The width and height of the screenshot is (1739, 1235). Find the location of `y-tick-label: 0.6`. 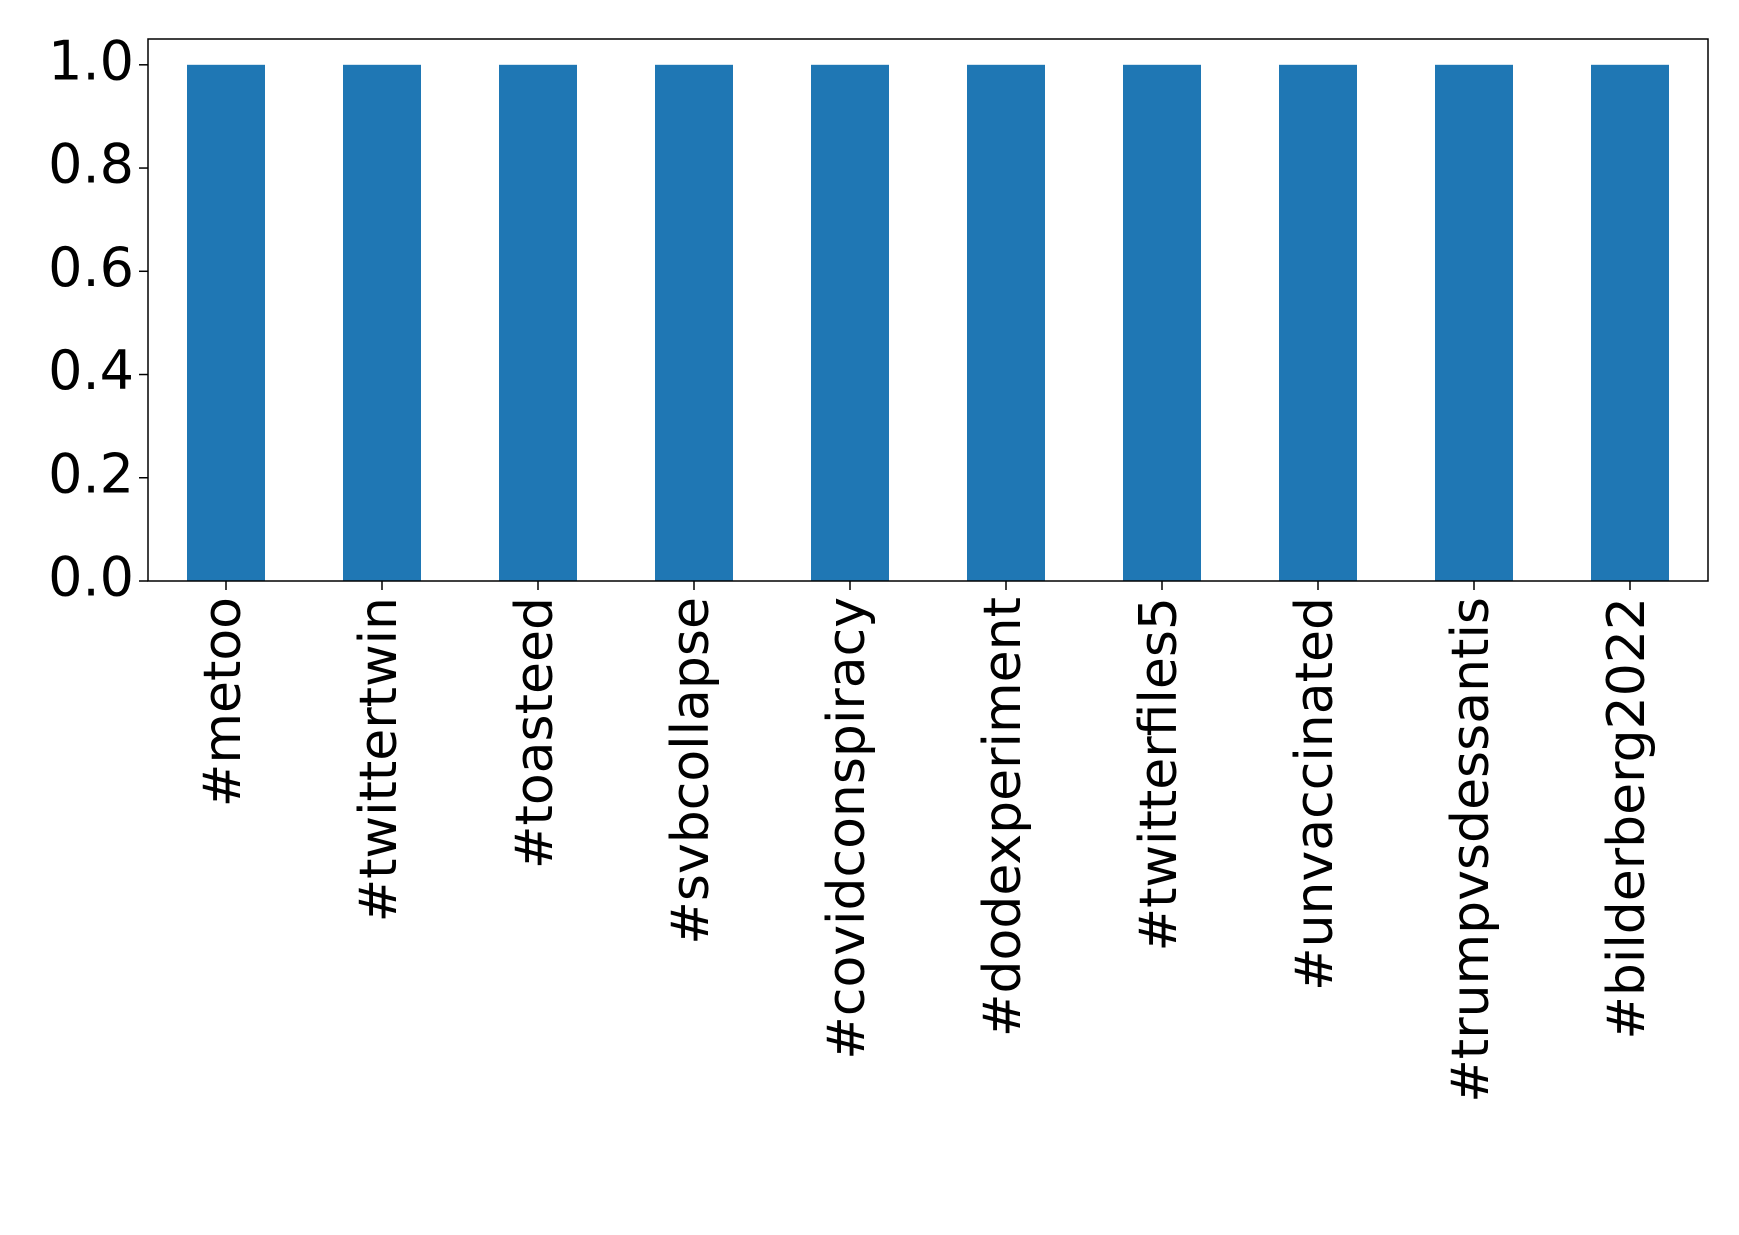

y-tick-label: 0.6 is located at coordinates (91, 267).